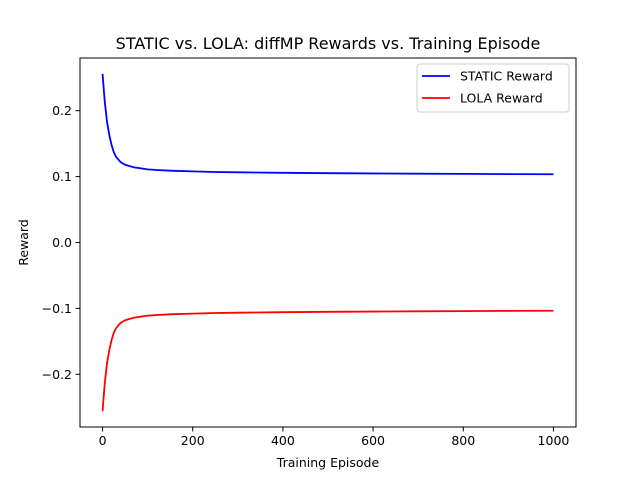  What do you see at coordinates (554, 440) in the screenshot?
I see `x-tick-label: 1000` at bounding box center [554, 440].